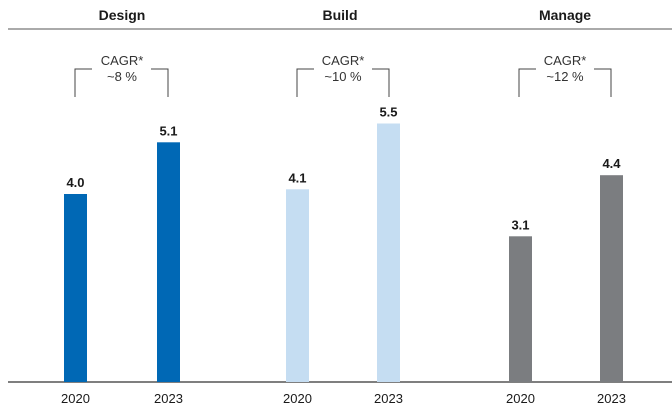 This screenshot has width=672, height=410. What do you see at coordinates (75, 288) in the screenshot?
I see `bar-design-2020` at bounding box center [75, 288].